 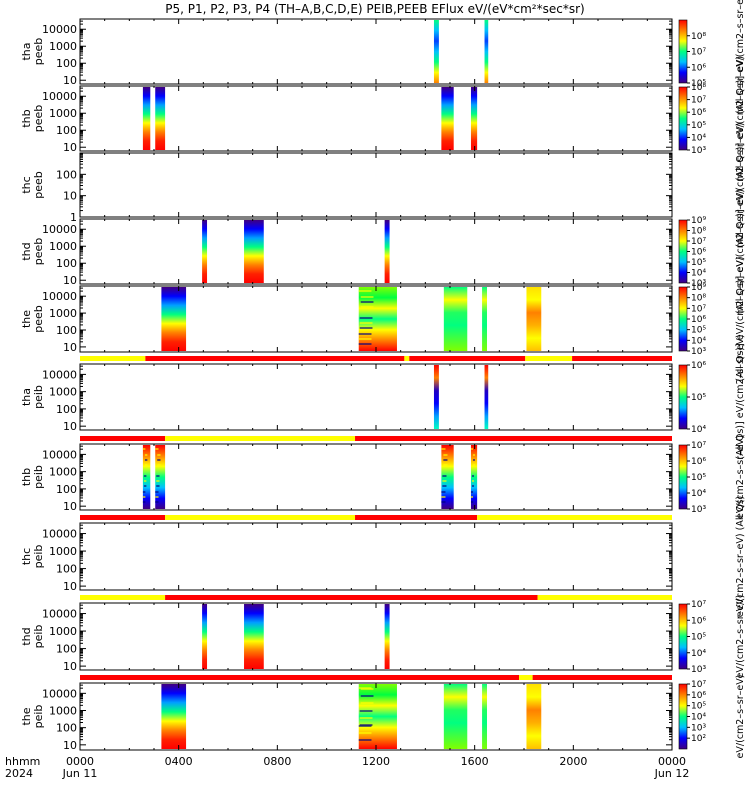 What do you see at coordinates (19, 773) in the screenshot?
I see `x-axis-corner-label-line2: 2024` at bounding box center [19, 773].